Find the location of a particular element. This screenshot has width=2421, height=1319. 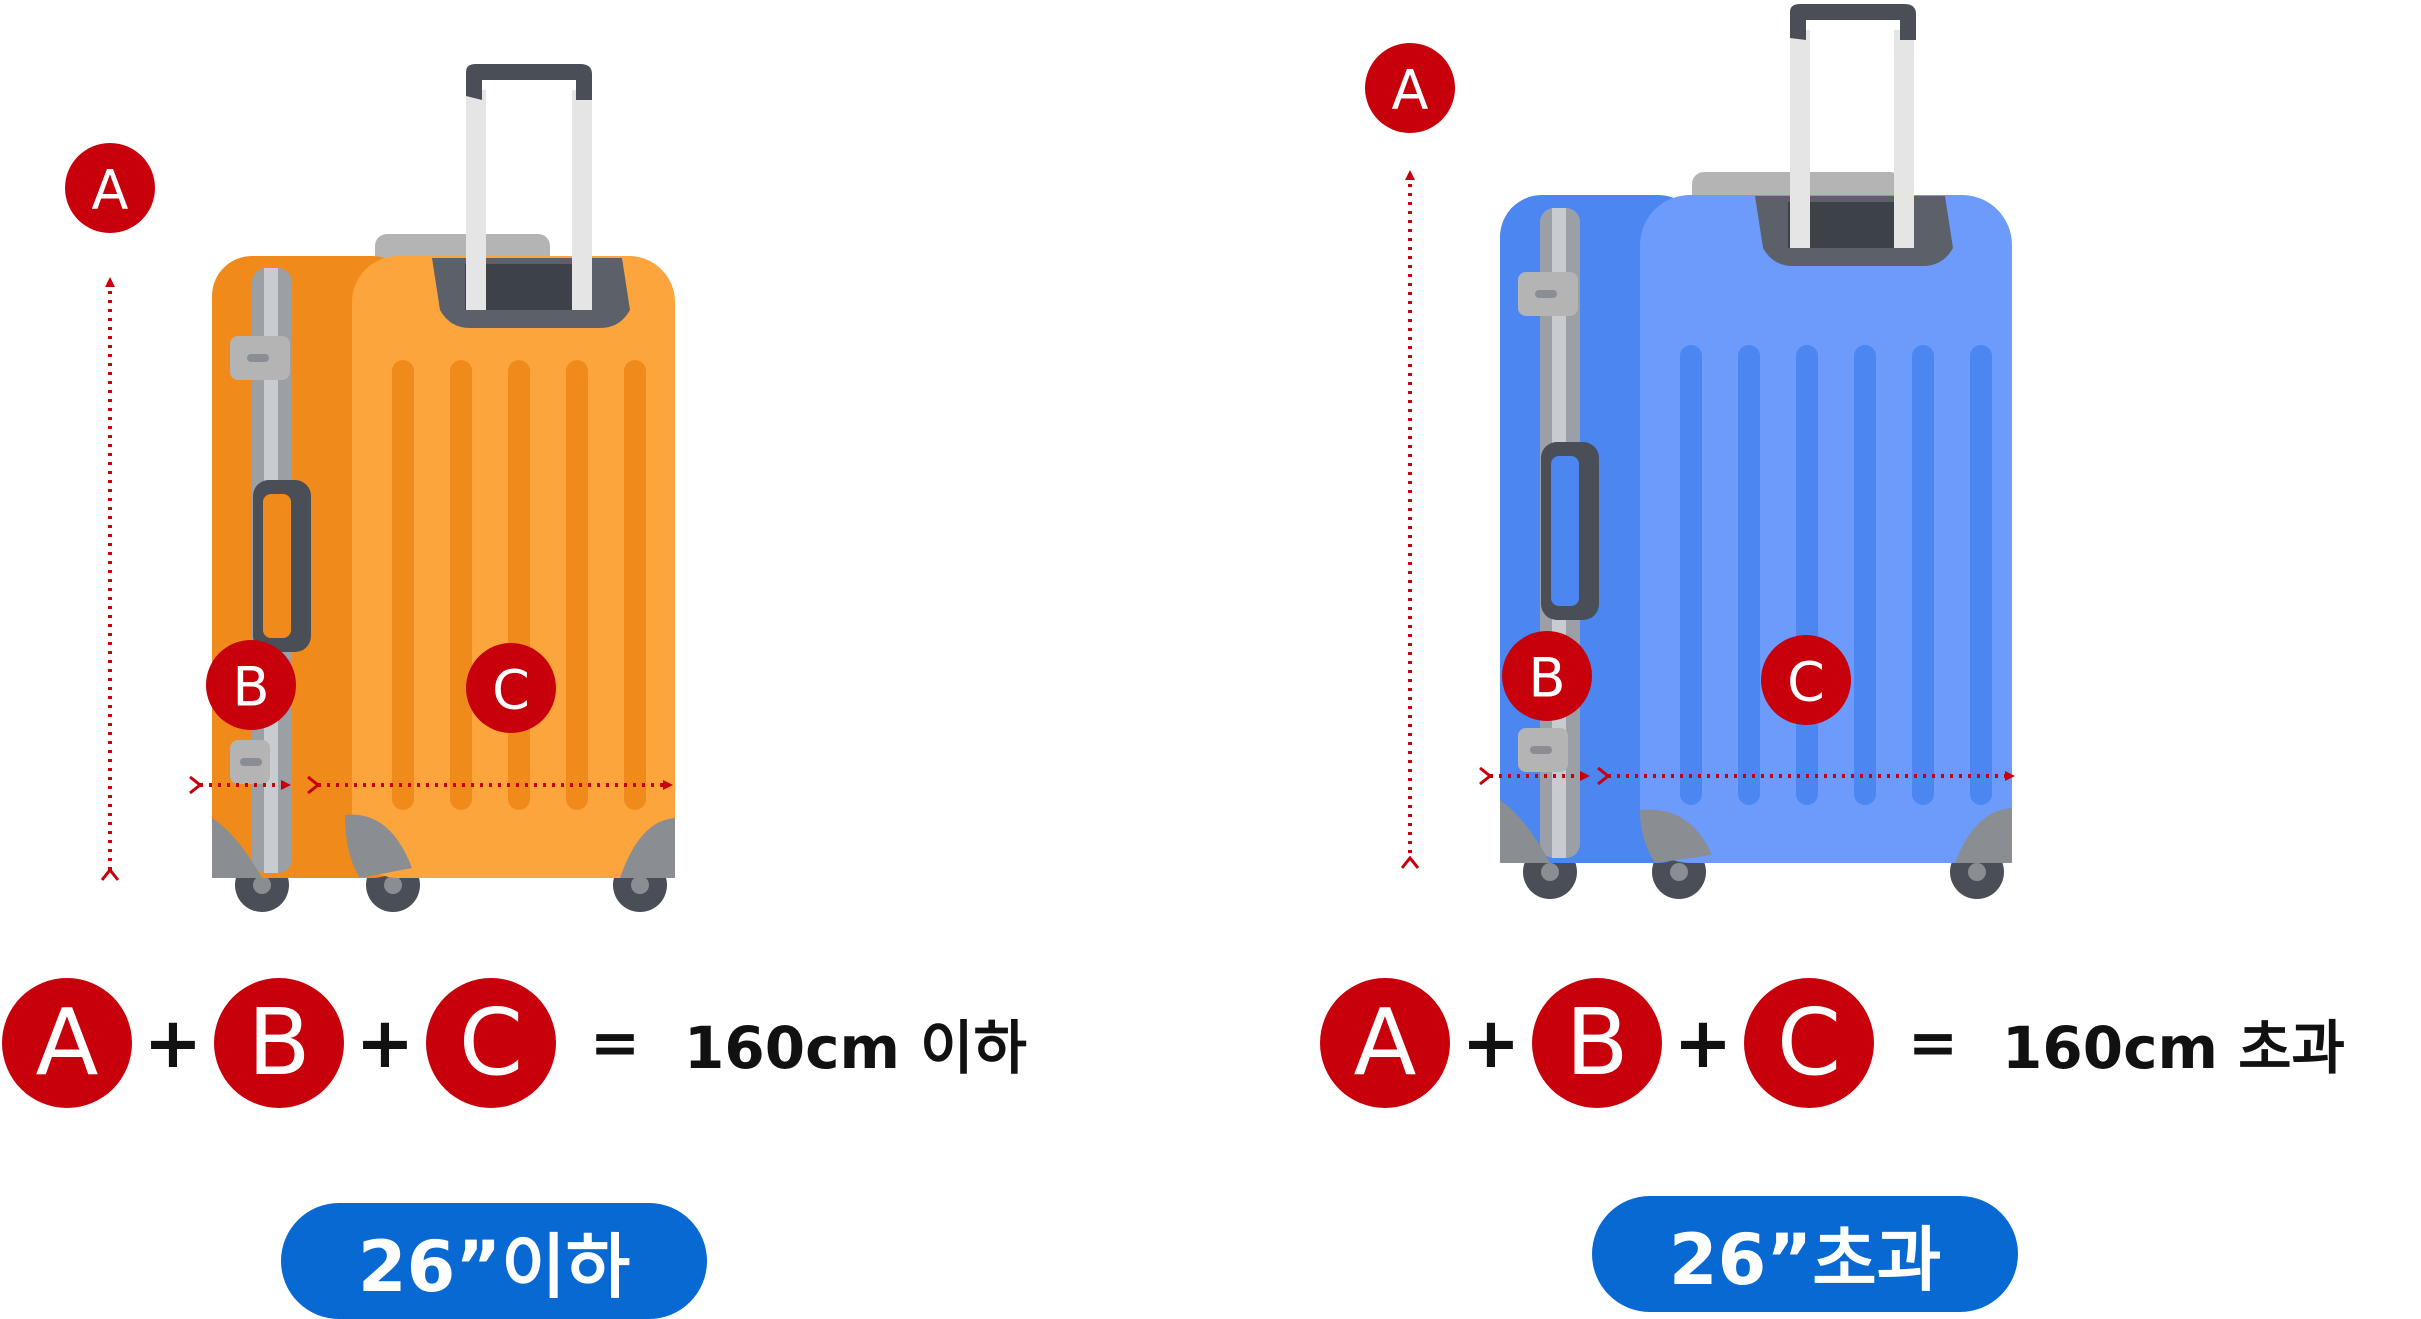

marker-b-right: B is located at coordinates (1547, 676).